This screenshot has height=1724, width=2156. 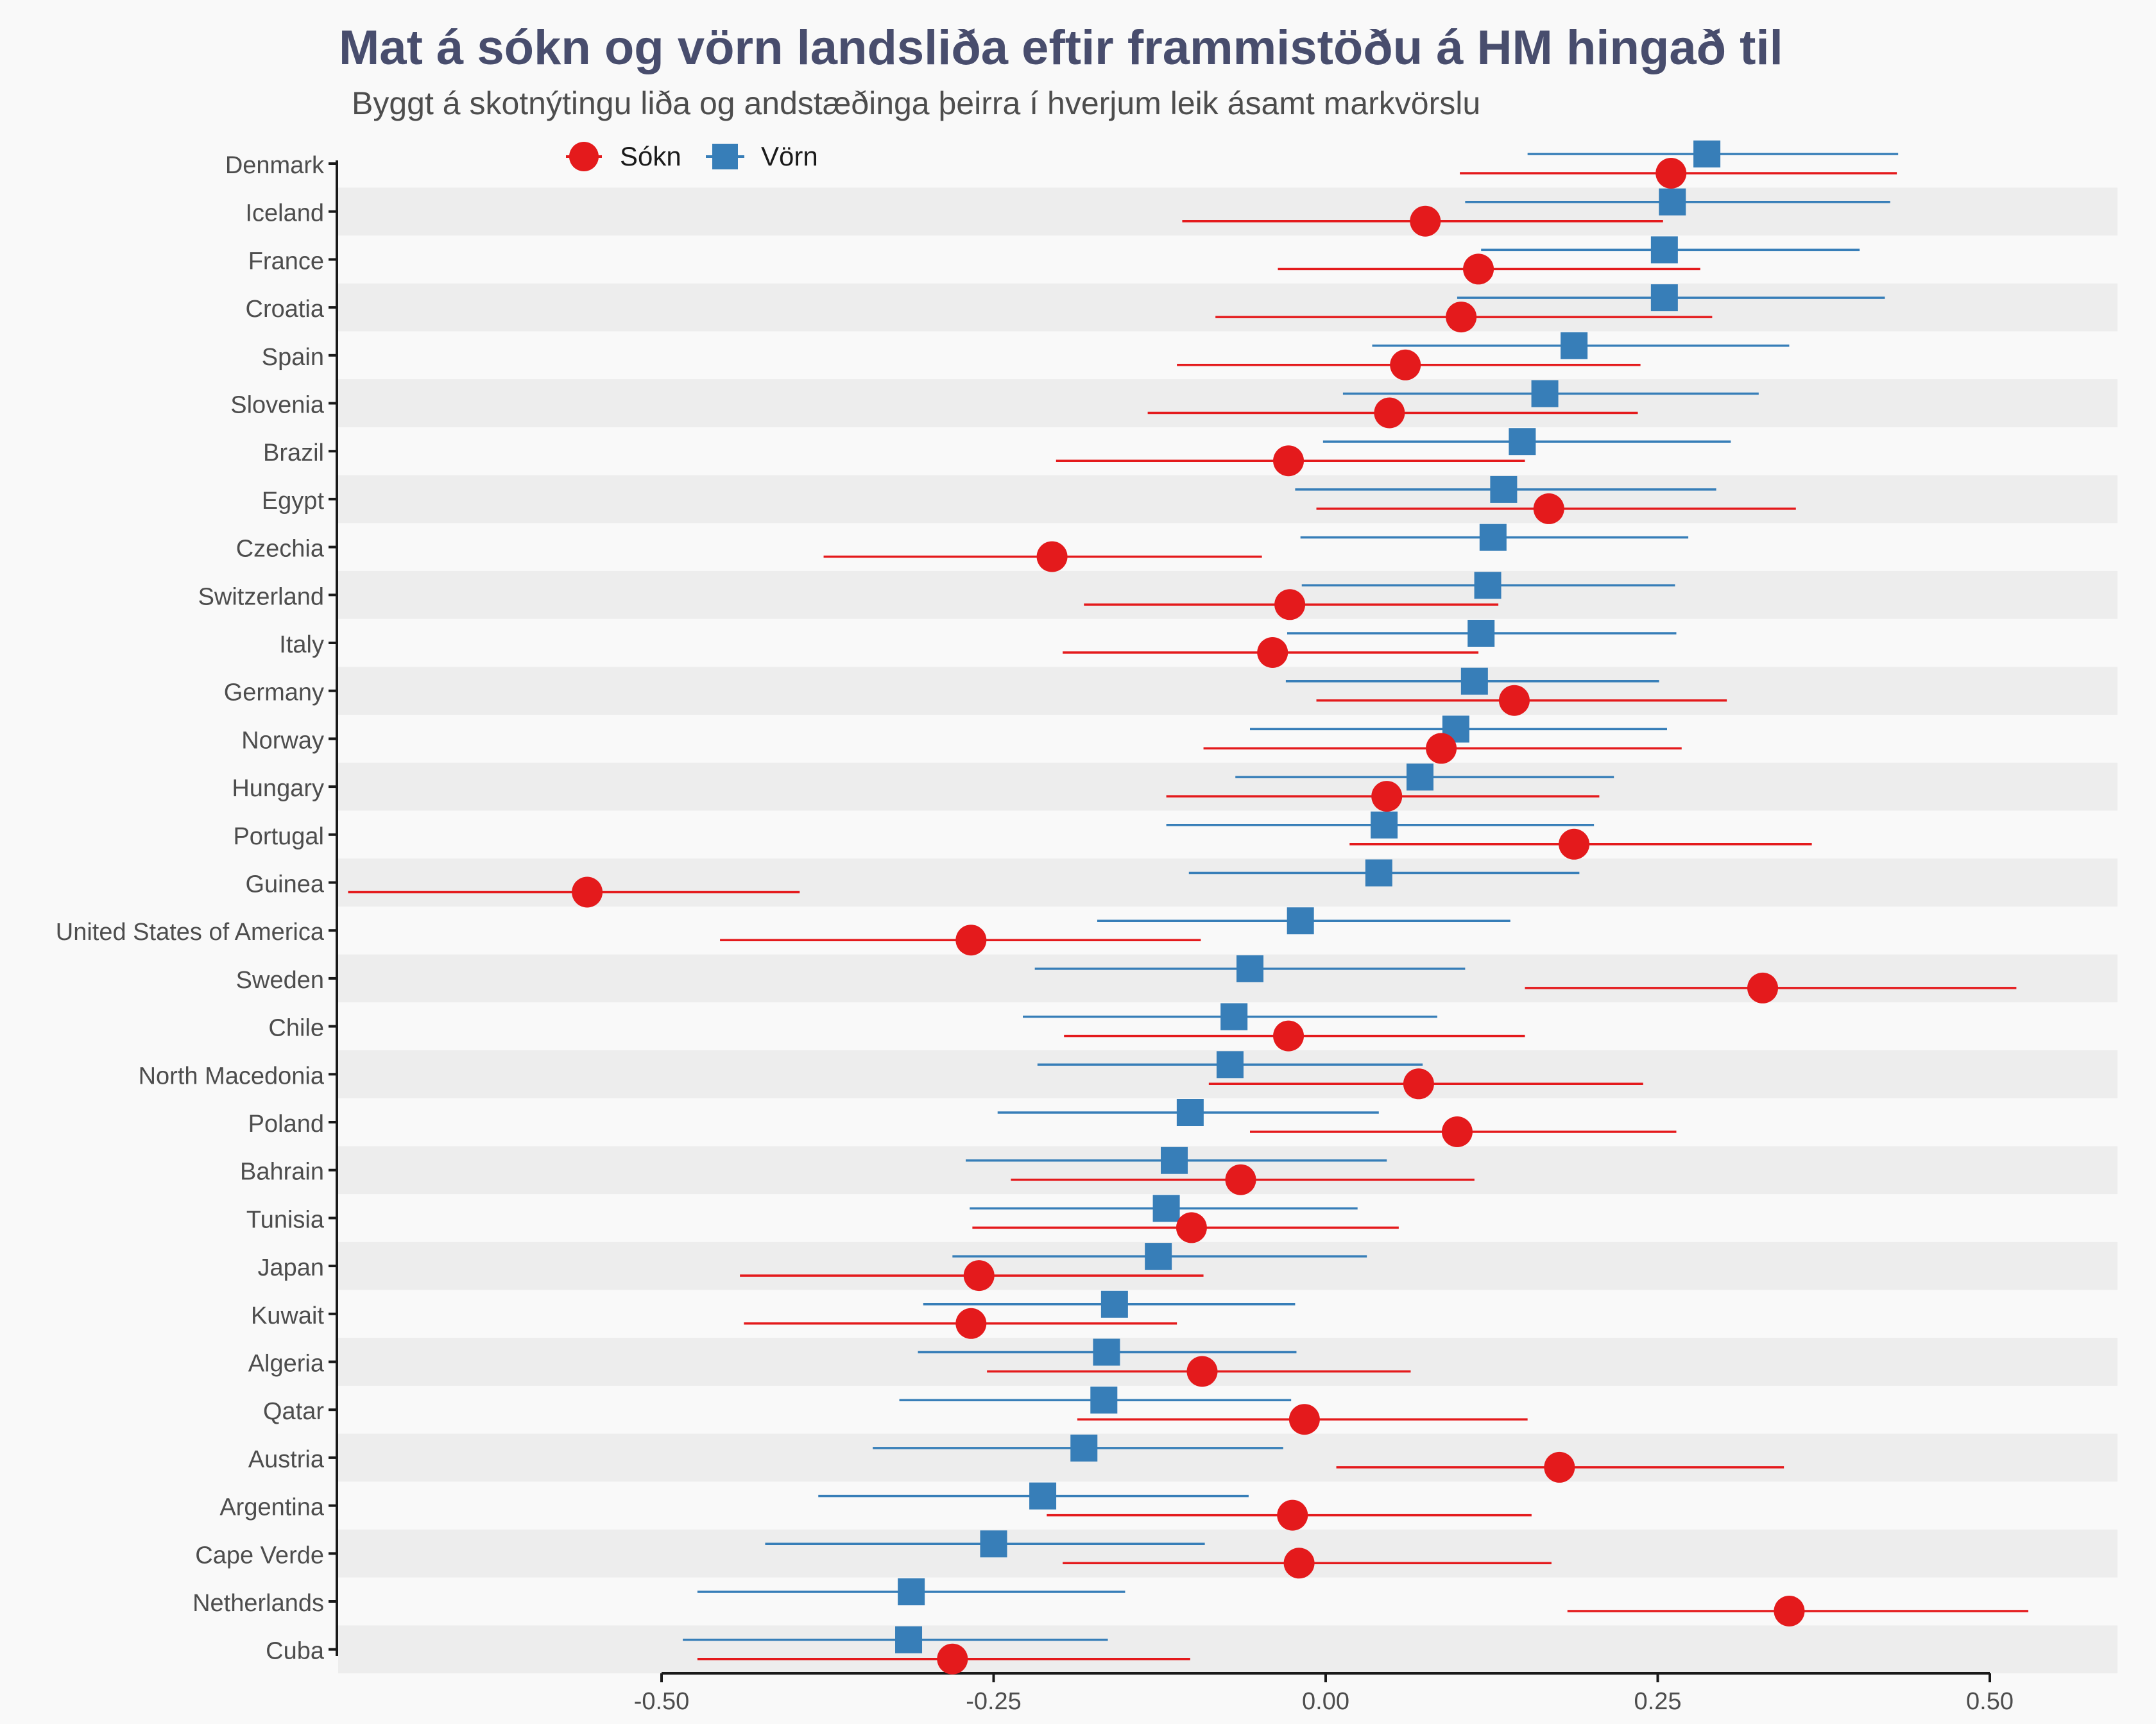 What do you see at coordinates (285, 309) in the screenshot?
I see `y-tick-label: Croatia` at bounding box center [285, 309].